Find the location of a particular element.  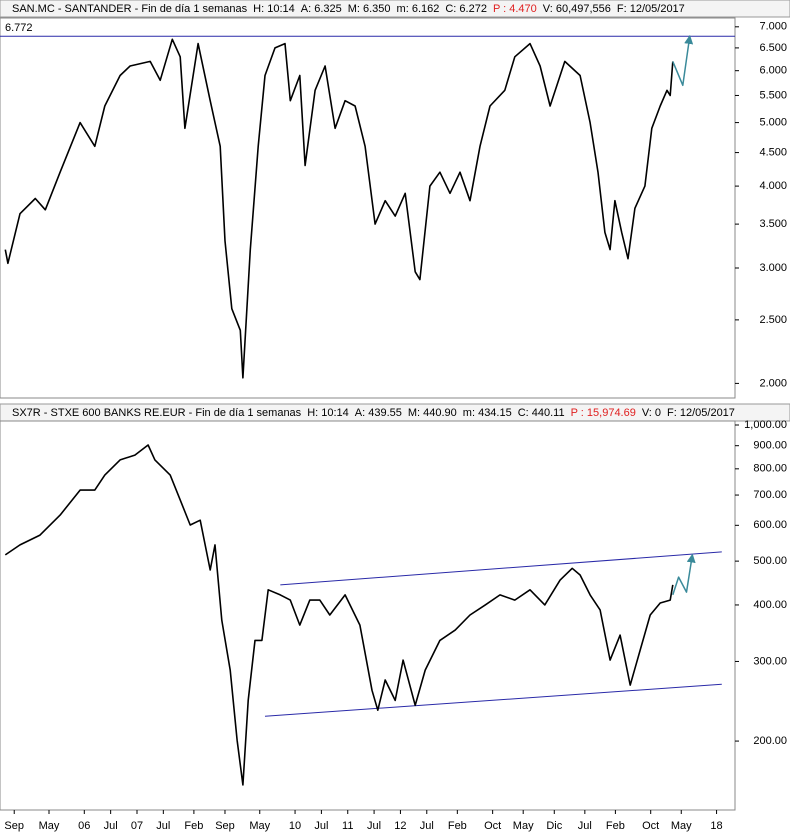

x-tick-label: 07 is located at coordinates (137, 826).